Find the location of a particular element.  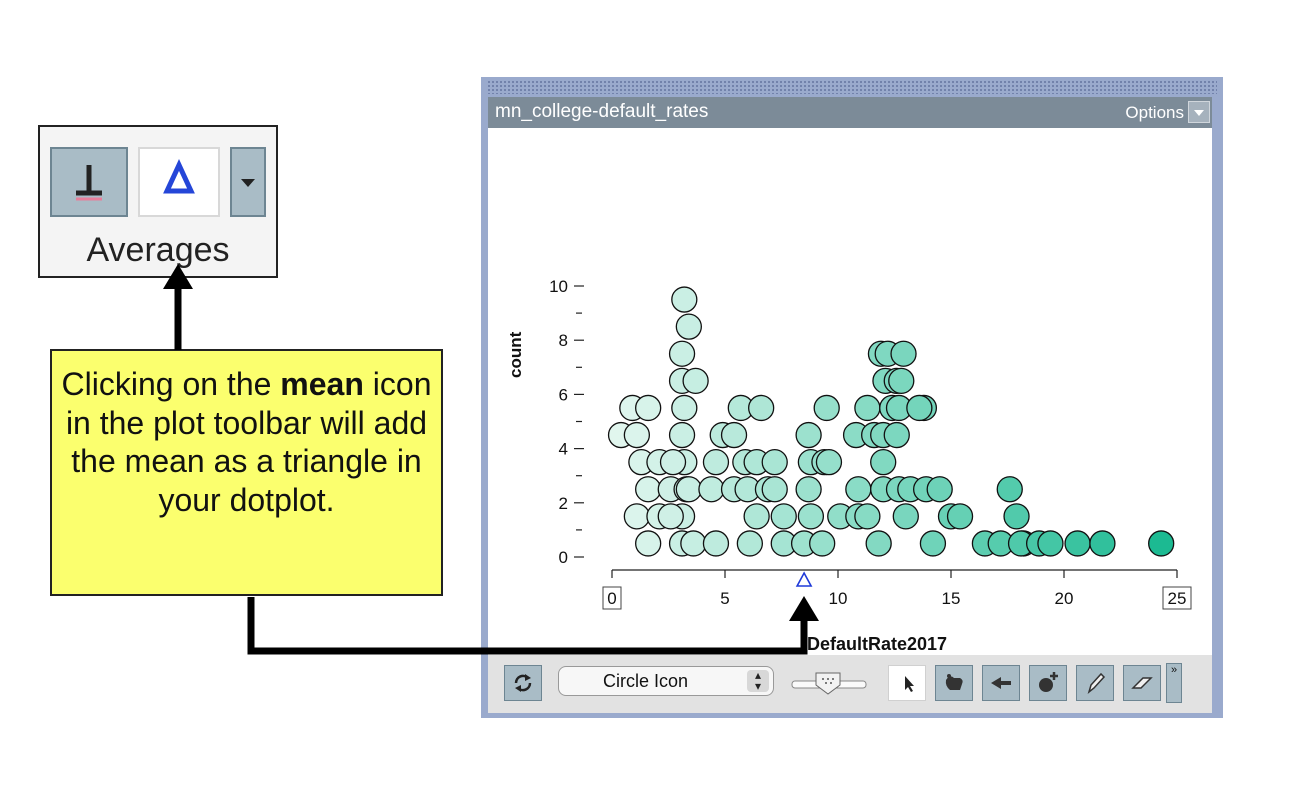

arrow-to-mean-marker is located at coordinates (533, 625).